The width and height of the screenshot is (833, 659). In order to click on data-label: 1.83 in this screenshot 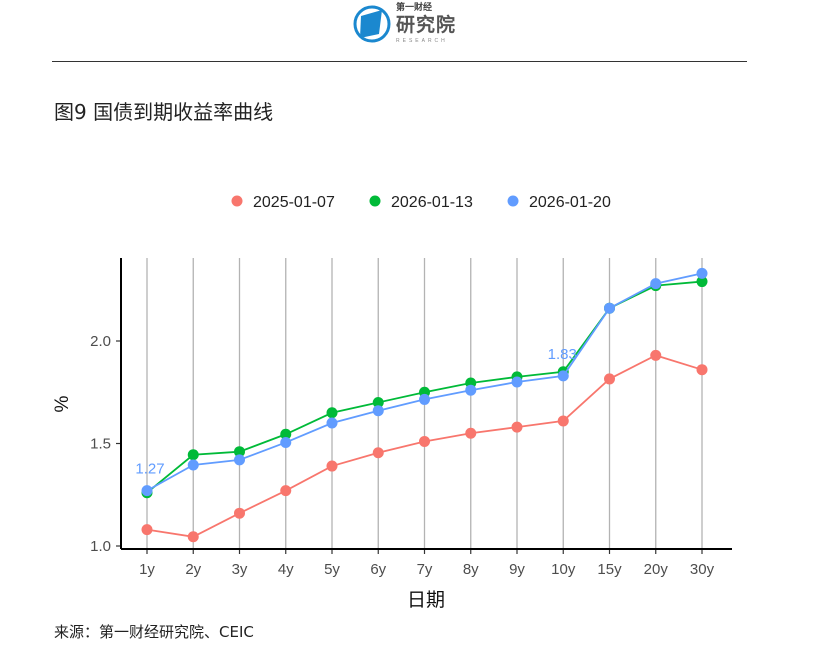, I will do `click(562, 354)`.